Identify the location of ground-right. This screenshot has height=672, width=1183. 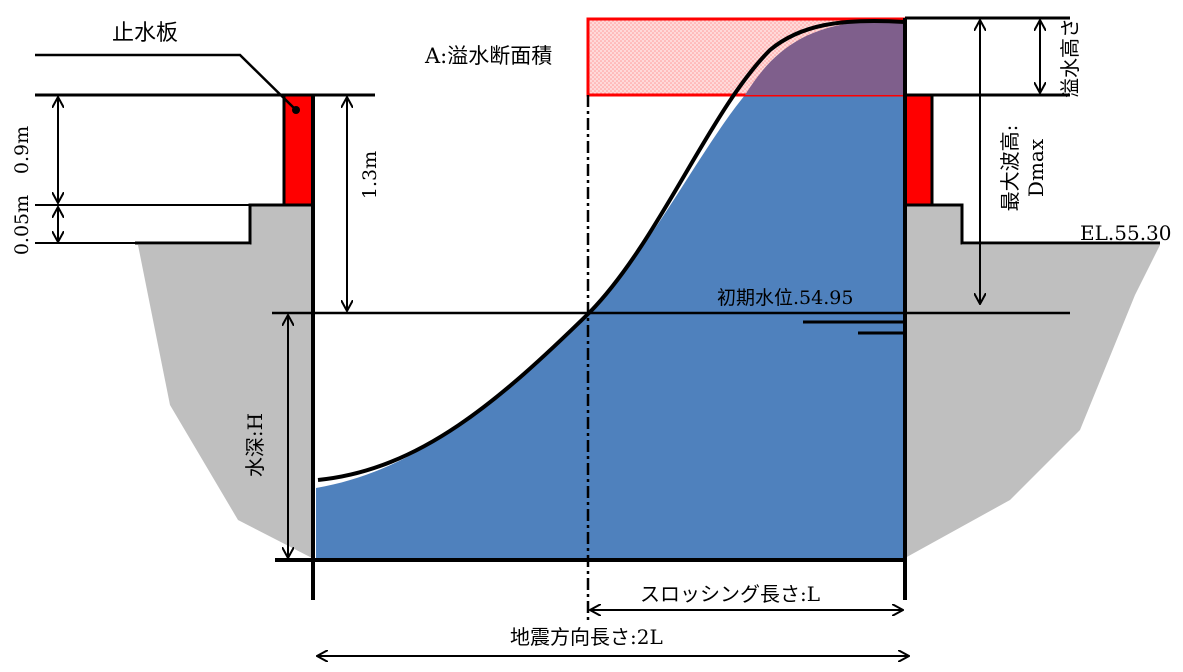
(1032, 381).